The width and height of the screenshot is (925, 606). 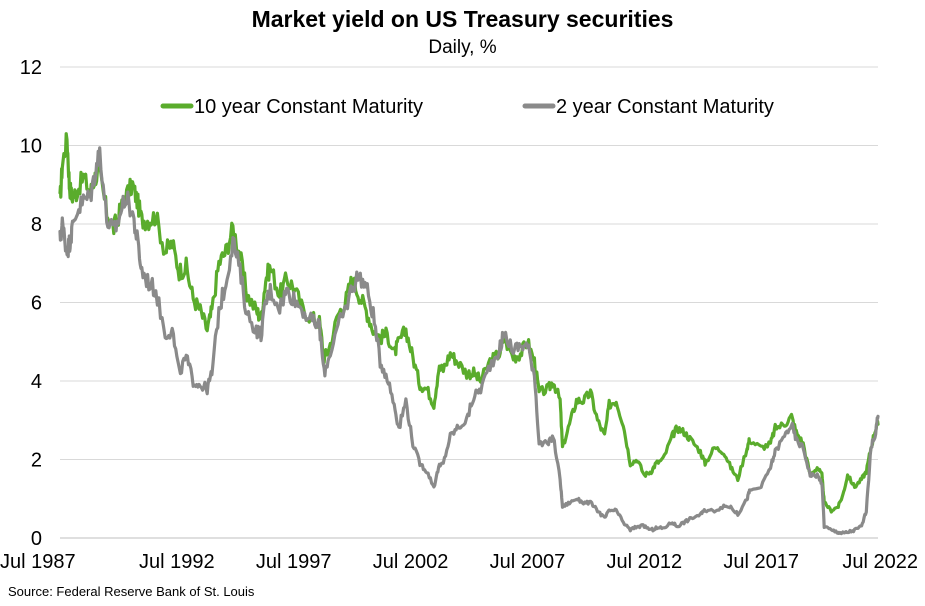 I want to click on y-axis-labels: 0 2 4 6 8 10 12, so click(x=31, y=303).